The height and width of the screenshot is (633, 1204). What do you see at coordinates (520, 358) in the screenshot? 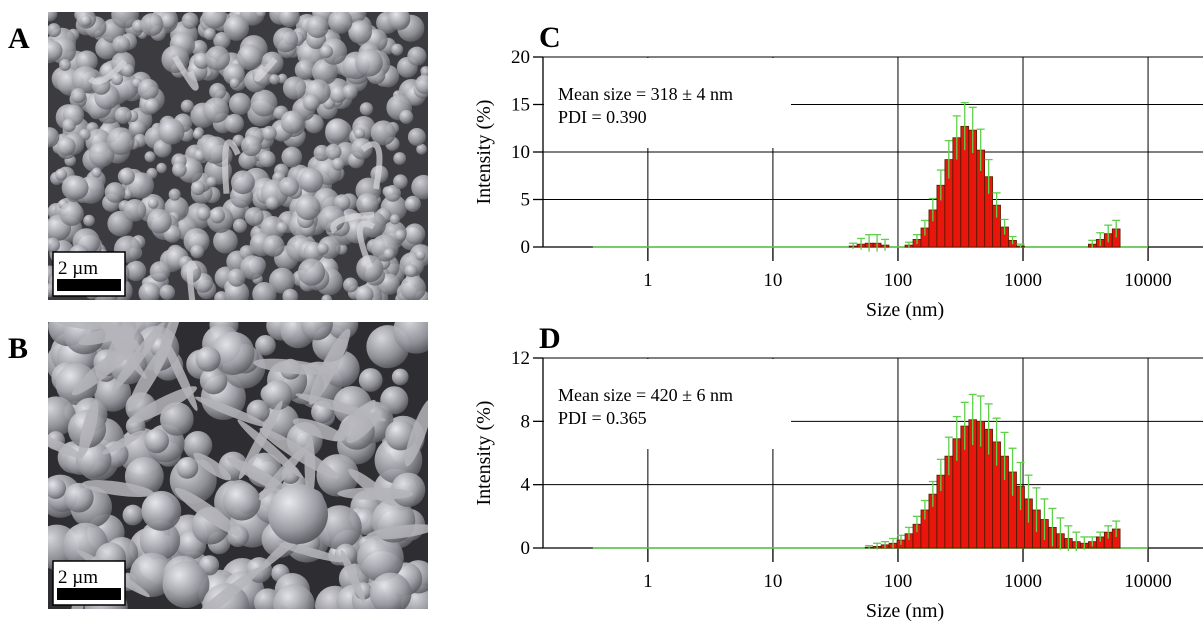
I see `y-tick-label: 12` at bounding box center [520, 358].